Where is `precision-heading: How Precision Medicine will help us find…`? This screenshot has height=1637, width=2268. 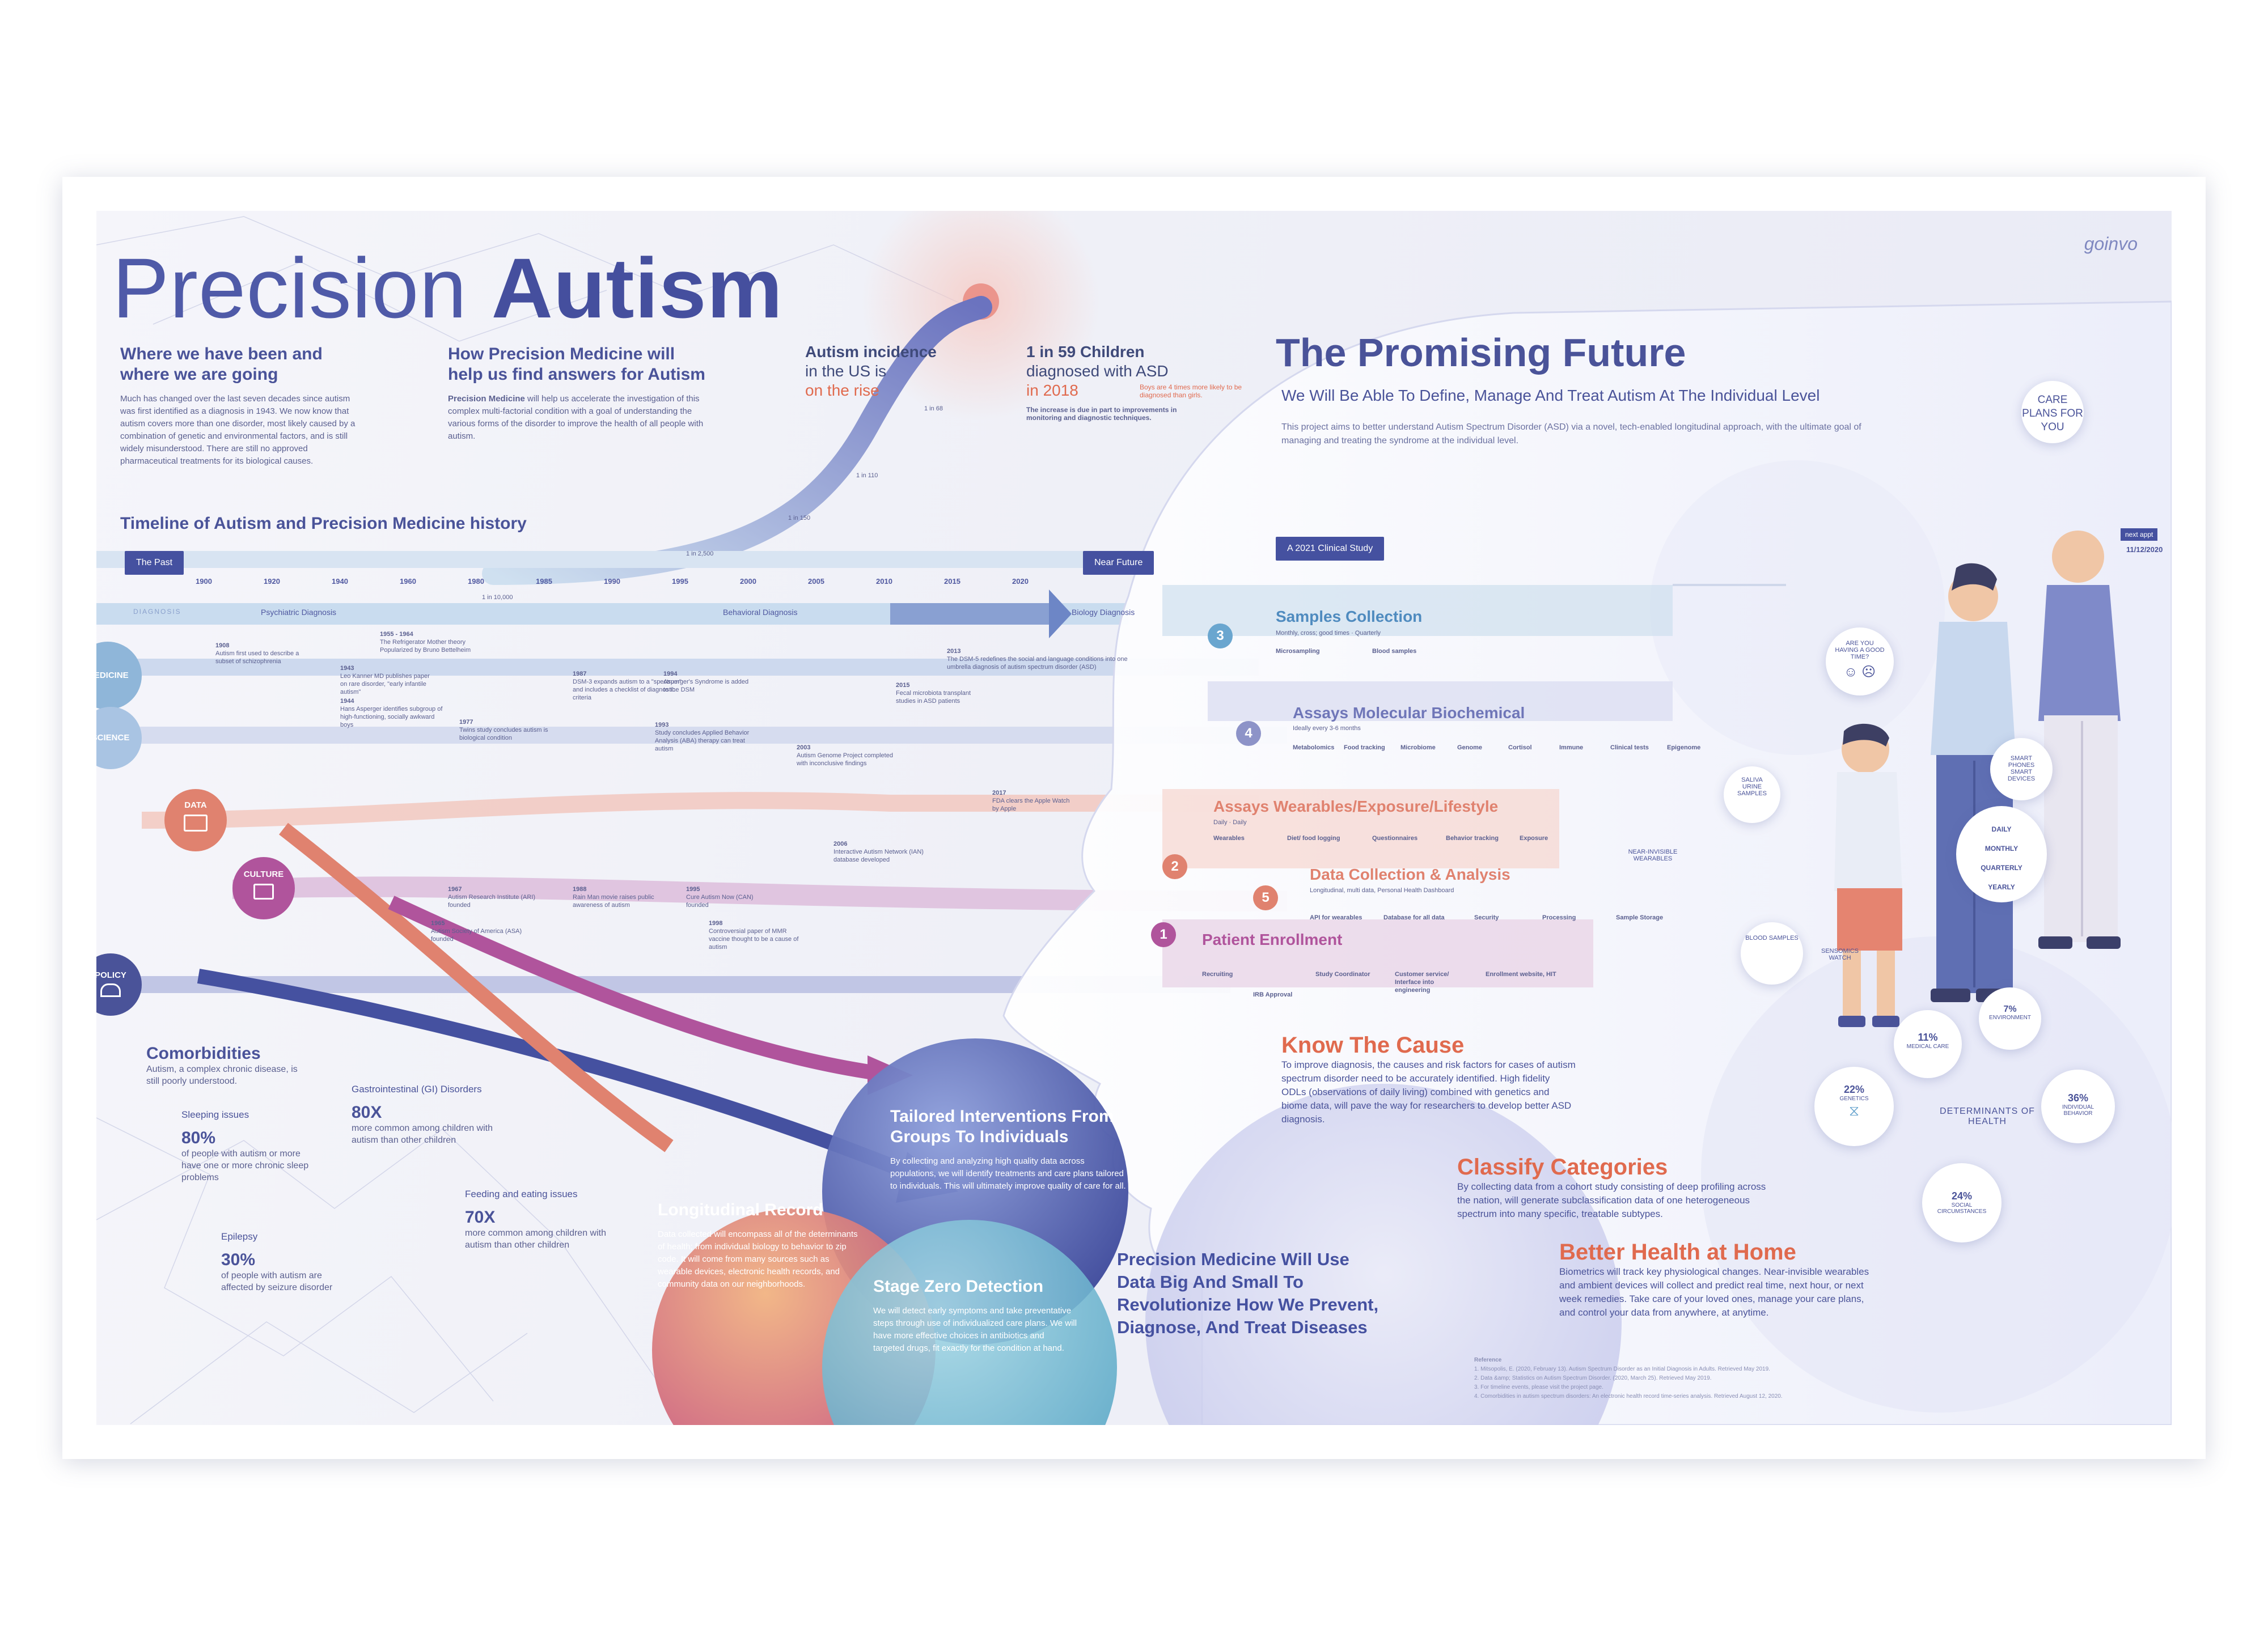 precision-heading: How Precision Medicine will help us find… is located at coordinates (576, 364).